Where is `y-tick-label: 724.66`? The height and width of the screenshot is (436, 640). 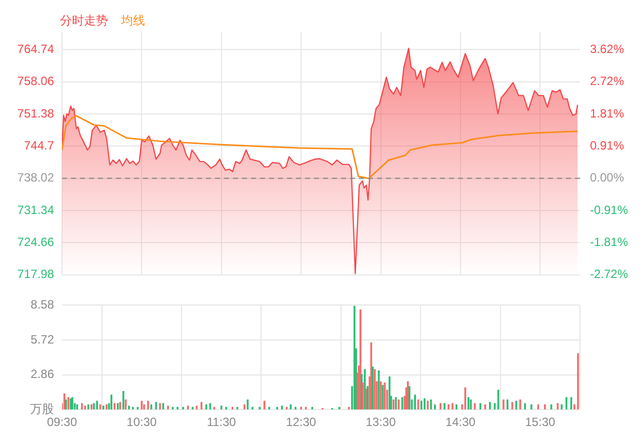 y-tick-label: 724.66 is located at coordinates (35, 241).